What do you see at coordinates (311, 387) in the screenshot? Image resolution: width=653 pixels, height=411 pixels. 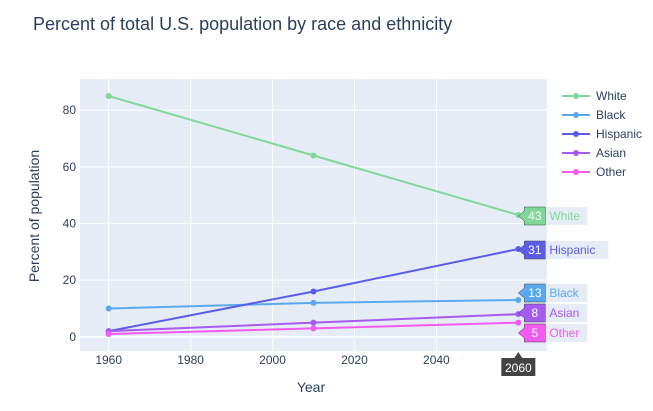 I see `x-axis-title: Year` at bounding box center [311, 387].